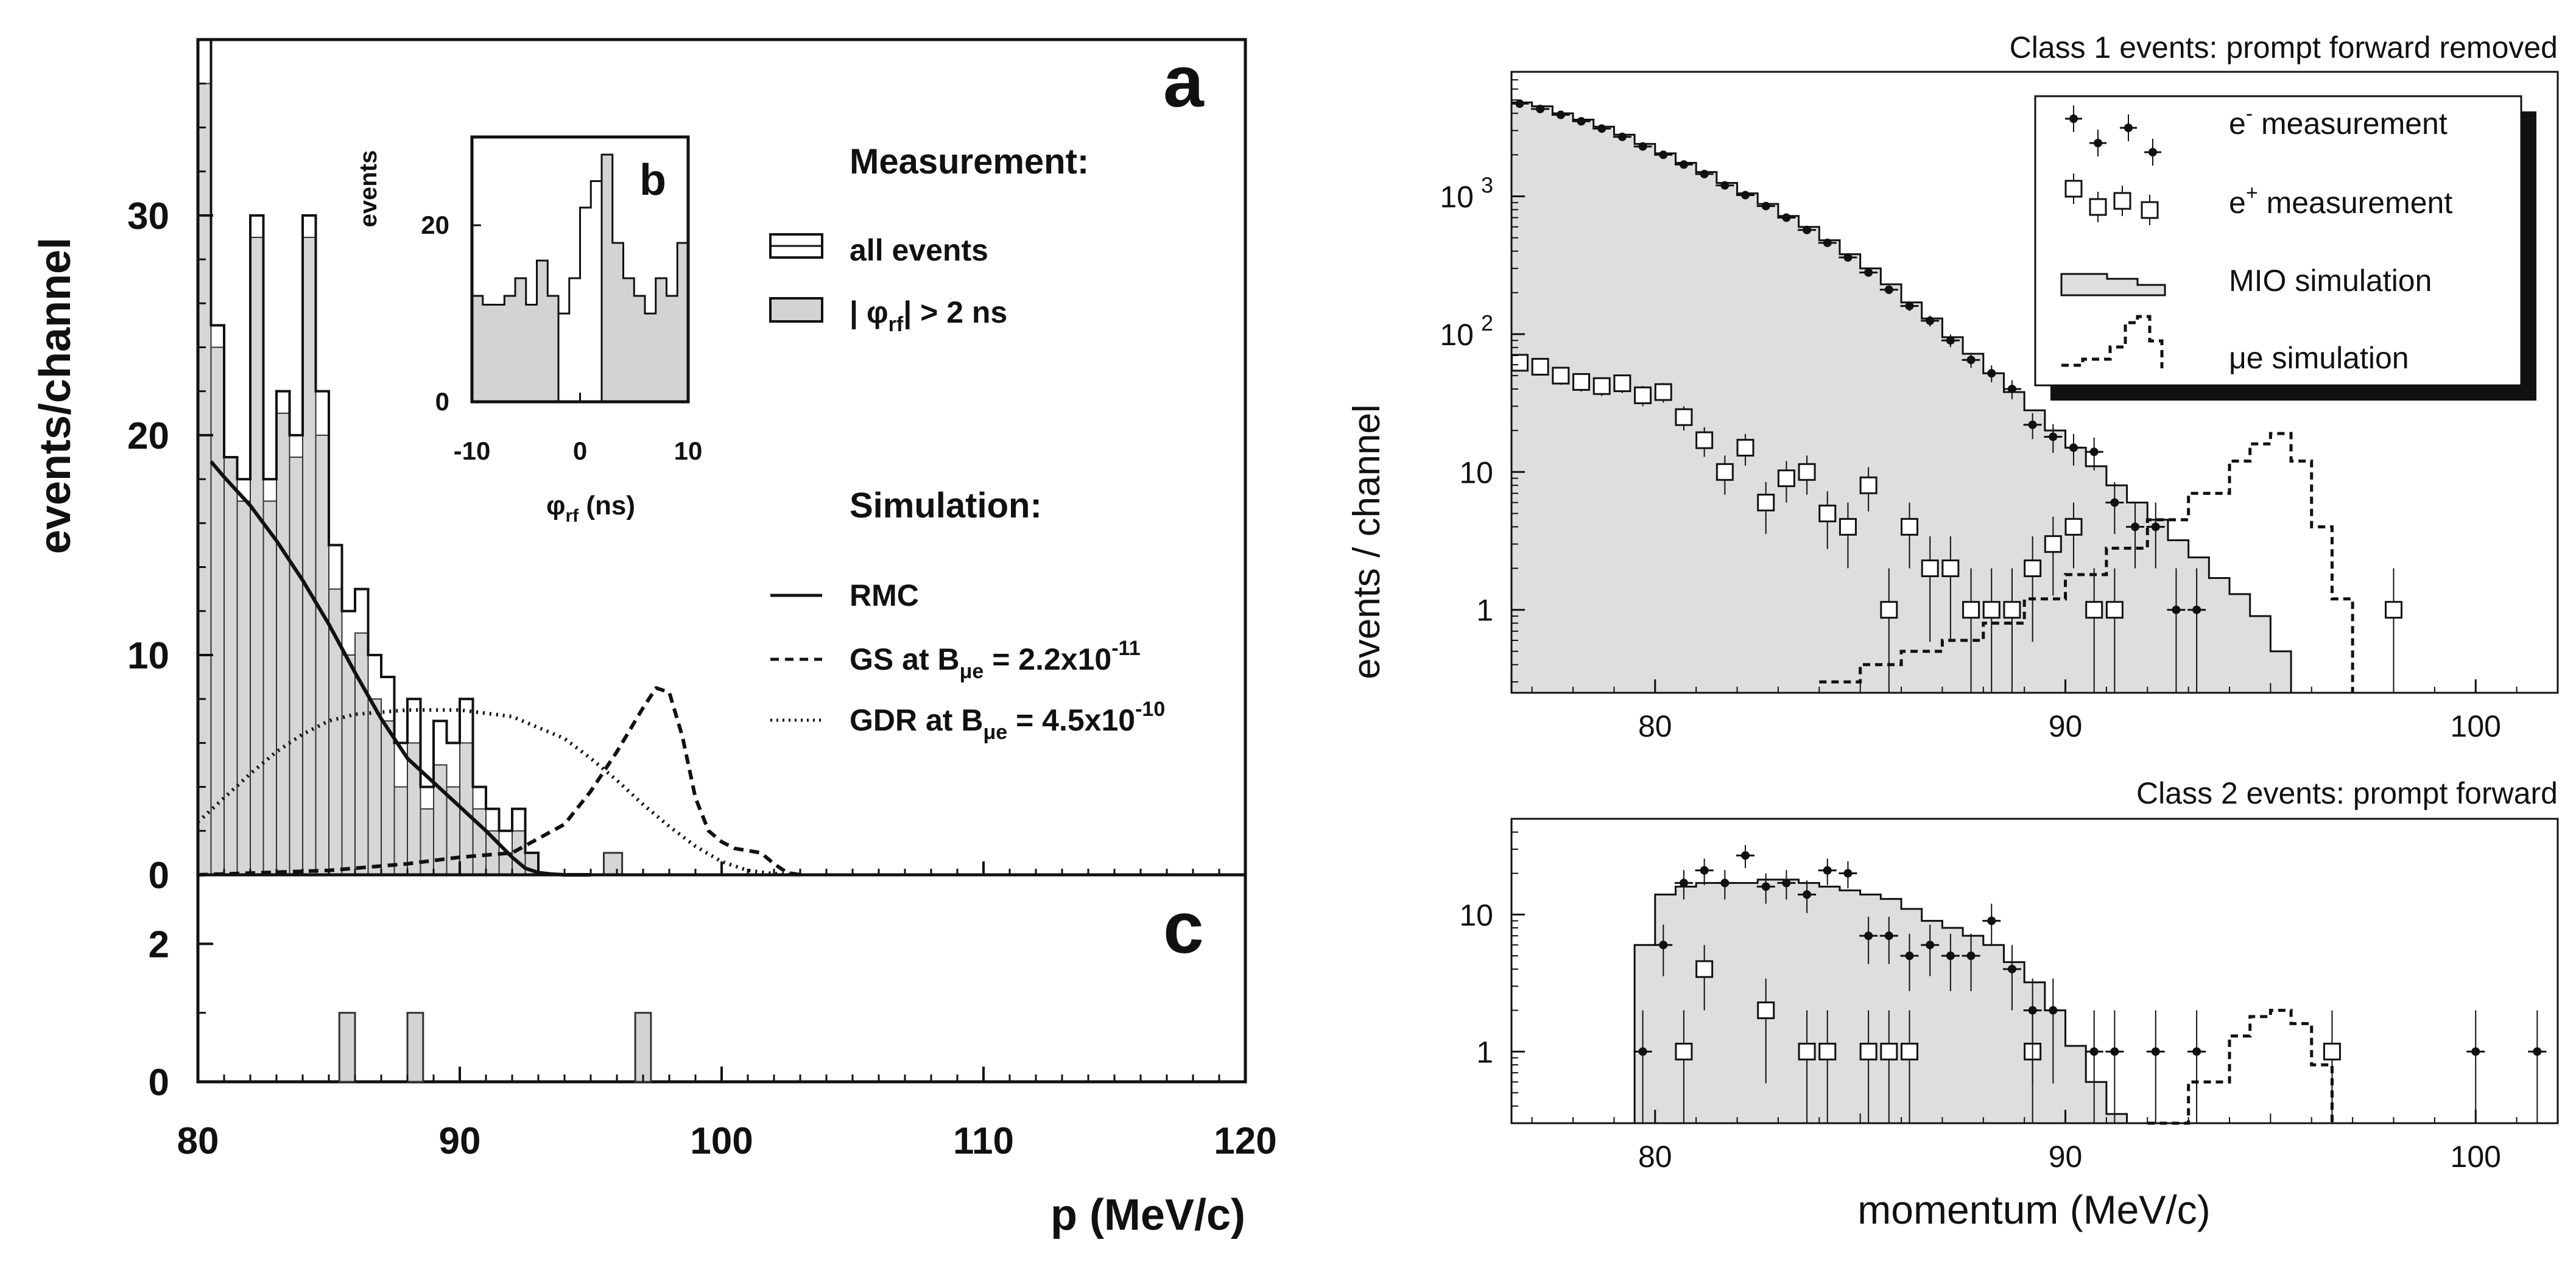 The image size is (2576, 1262). What do you see at coordinates (652, 180) in the screenshot?
I see `panel-b-letter: b` at bounding box center [652, 180].